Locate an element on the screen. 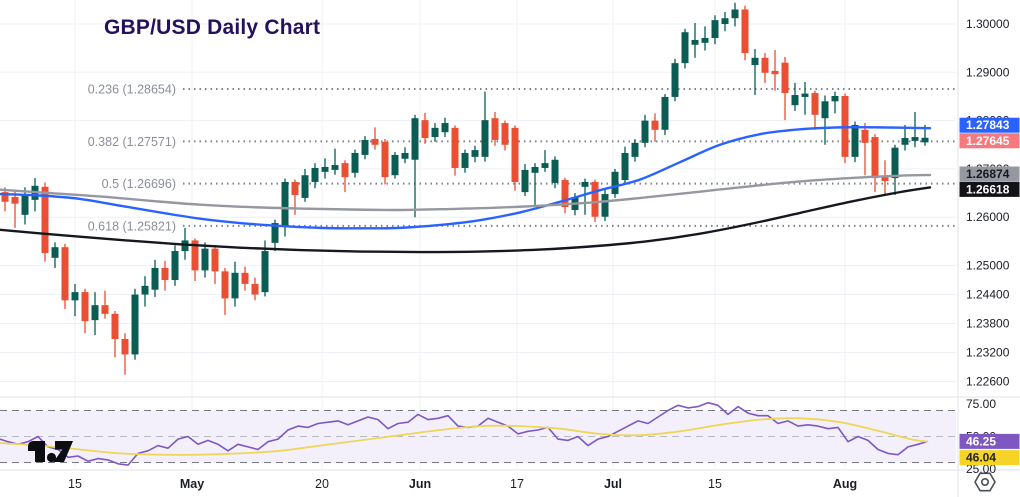  settings-hexagon-icon is located at coordinates (985, 482).